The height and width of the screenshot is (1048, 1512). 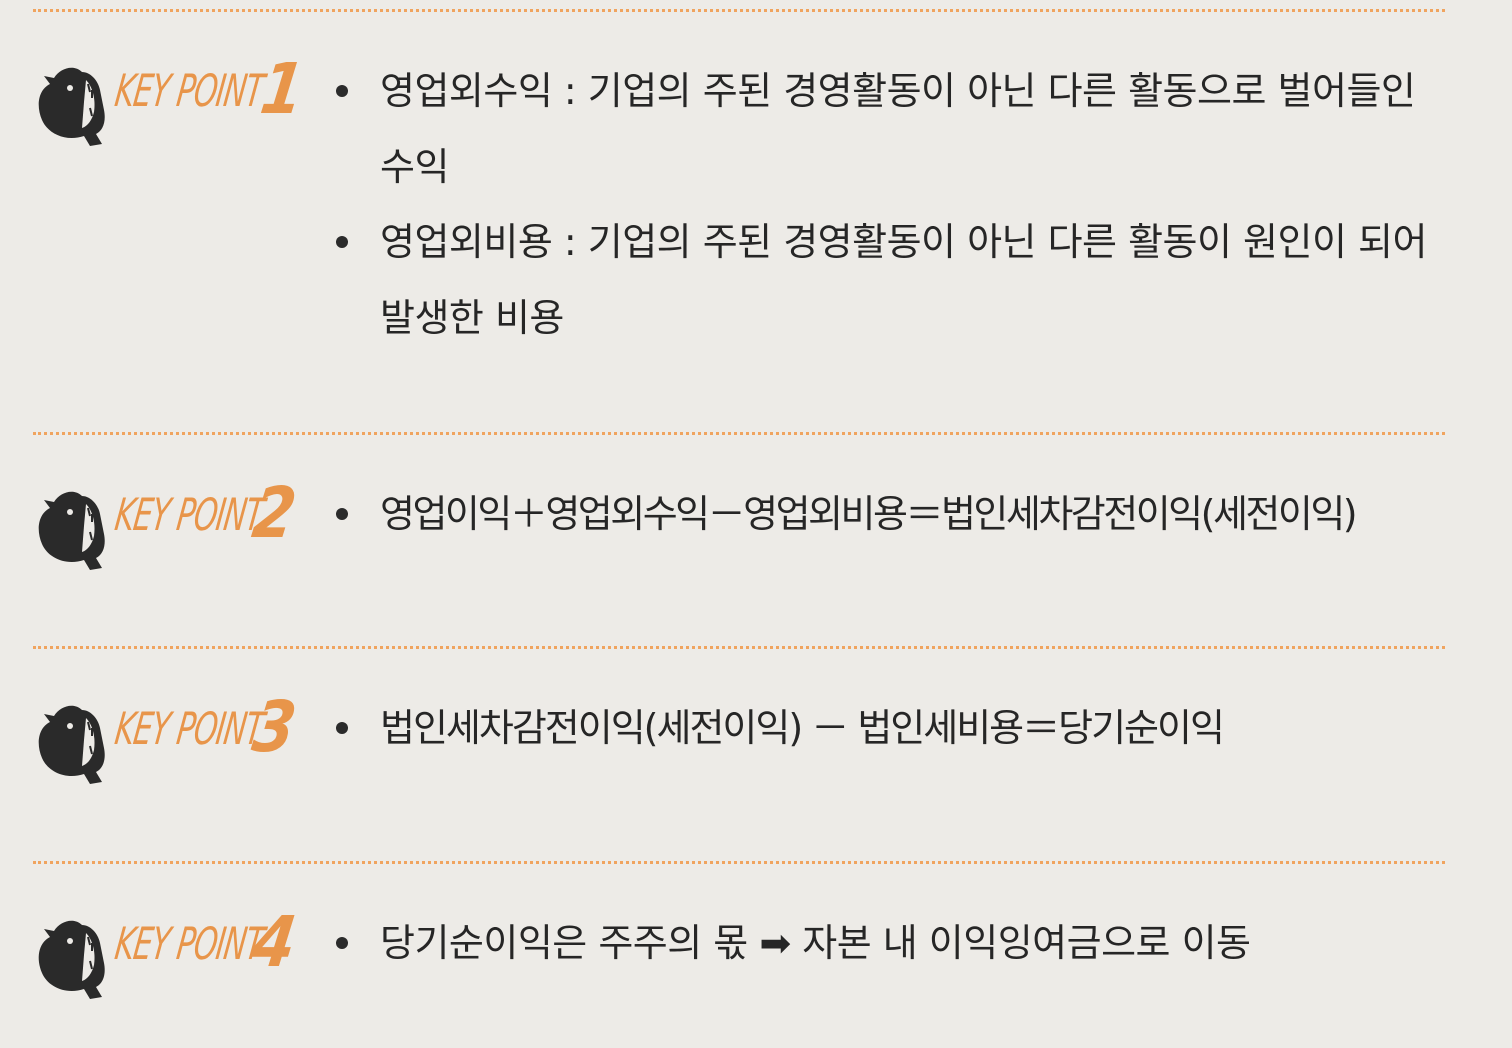 I want to click on key-point-1-badge: KEY POINT 1, so click(x=170, y=104).